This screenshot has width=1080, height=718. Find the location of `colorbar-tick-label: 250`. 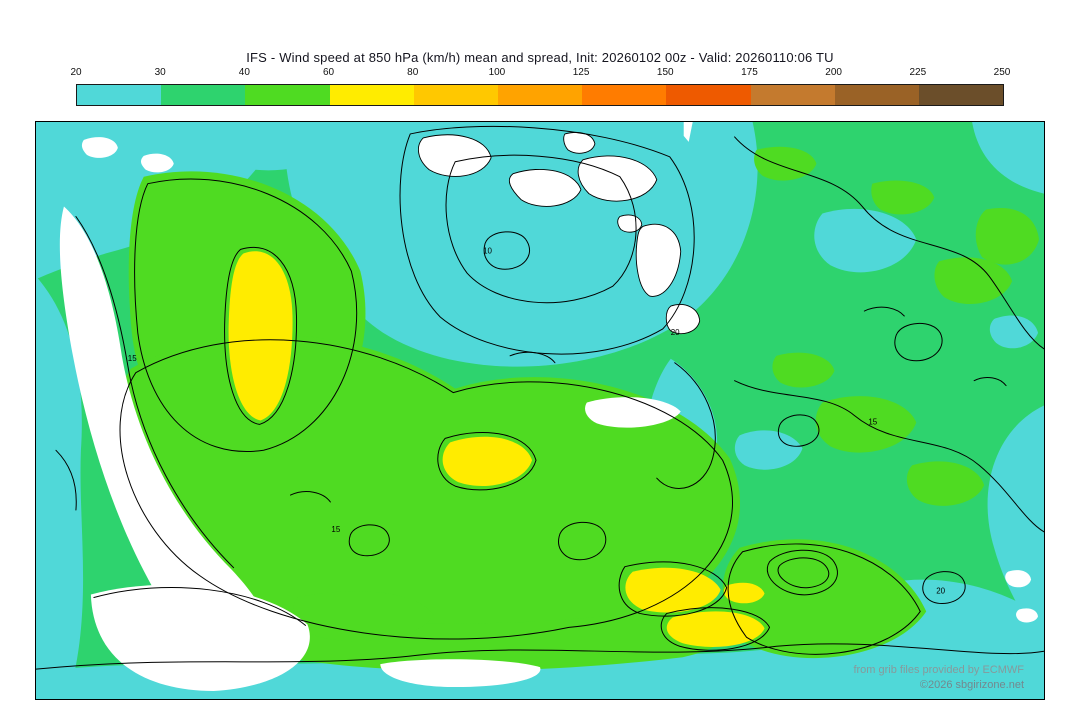

colorbar-tick-label: 250 is located at coordinates (1002, 72).